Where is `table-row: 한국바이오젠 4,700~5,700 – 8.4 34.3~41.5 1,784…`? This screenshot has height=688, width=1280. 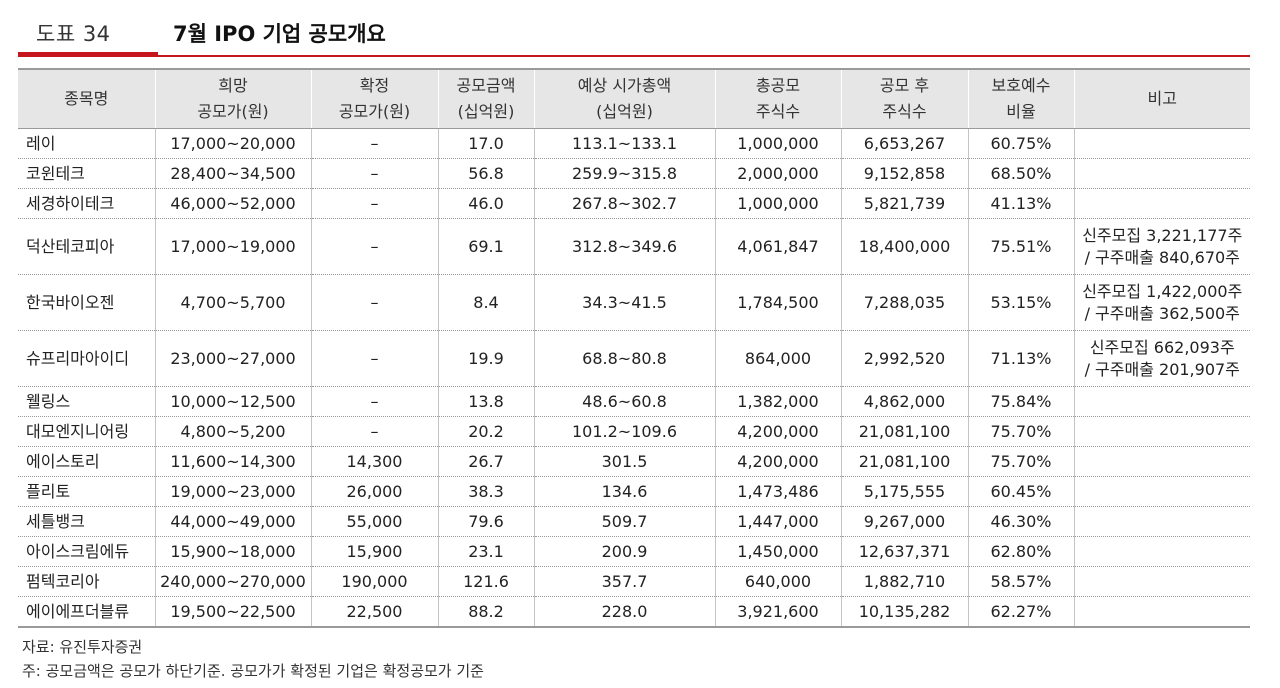 table-row: 한국바이오젠 4,700~5,700 – 8.4 34.3~41.5 1,784… is located at coordinates (634, 302).